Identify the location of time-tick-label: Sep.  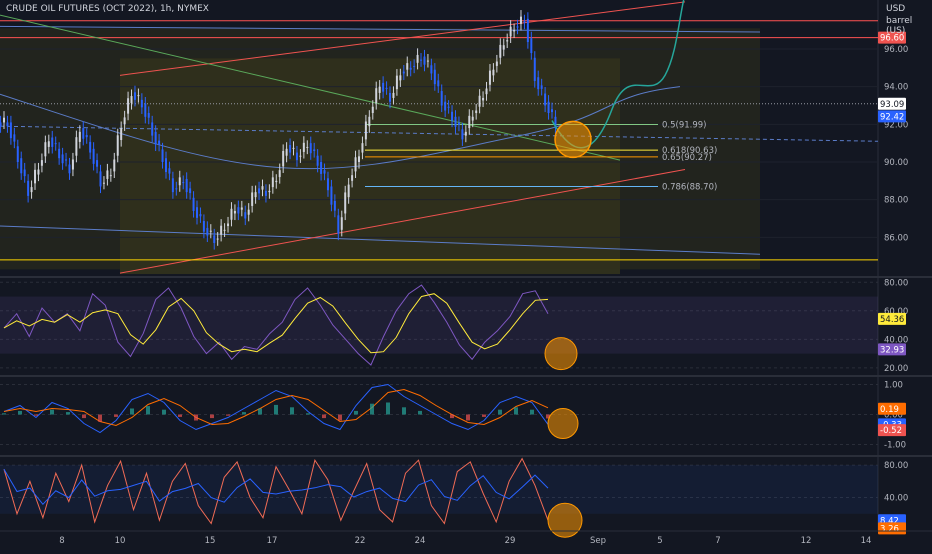
(598, 541).